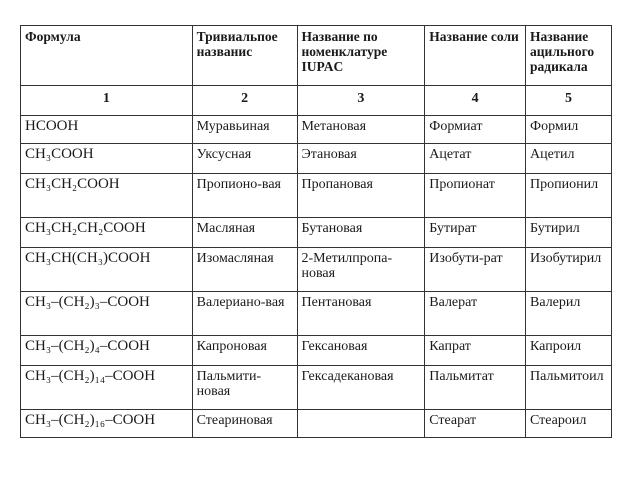 The image size is (640, 480). What do you see at coordinates (244, 55) in the screenshot?
I see `header-trivial-name: Тривиальпое названис` at bounding box center [244, 55].